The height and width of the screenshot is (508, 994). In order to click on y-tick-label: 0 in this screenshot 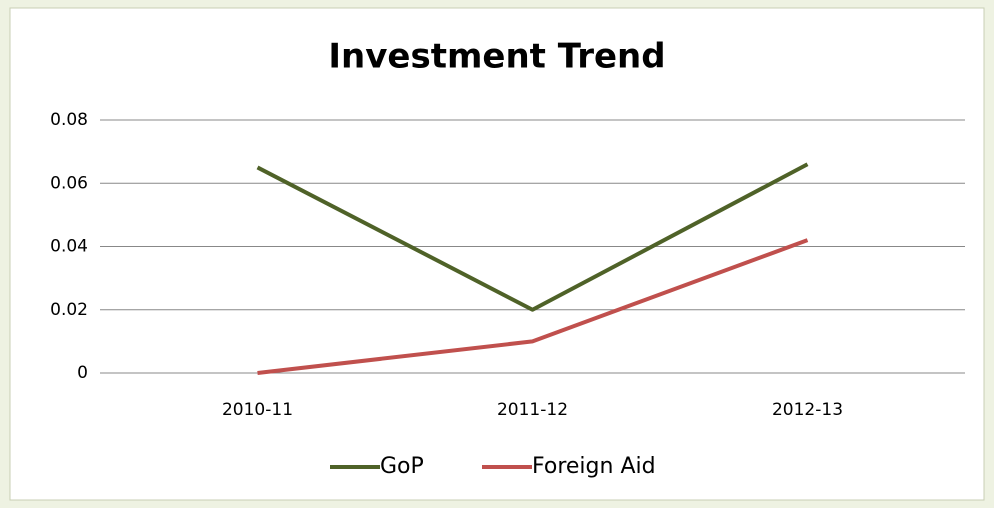, I will do `click(82, 373)`.